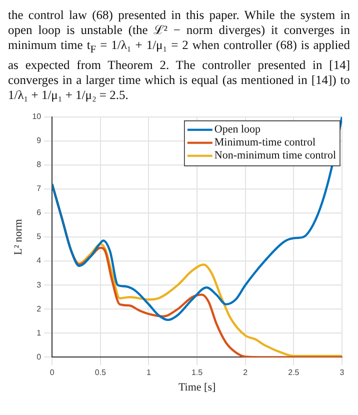  What do you see at coordinates (197, 372) in the screenshot?
I see `x-tick-label: 1.5` at bounding box center [197, 372].